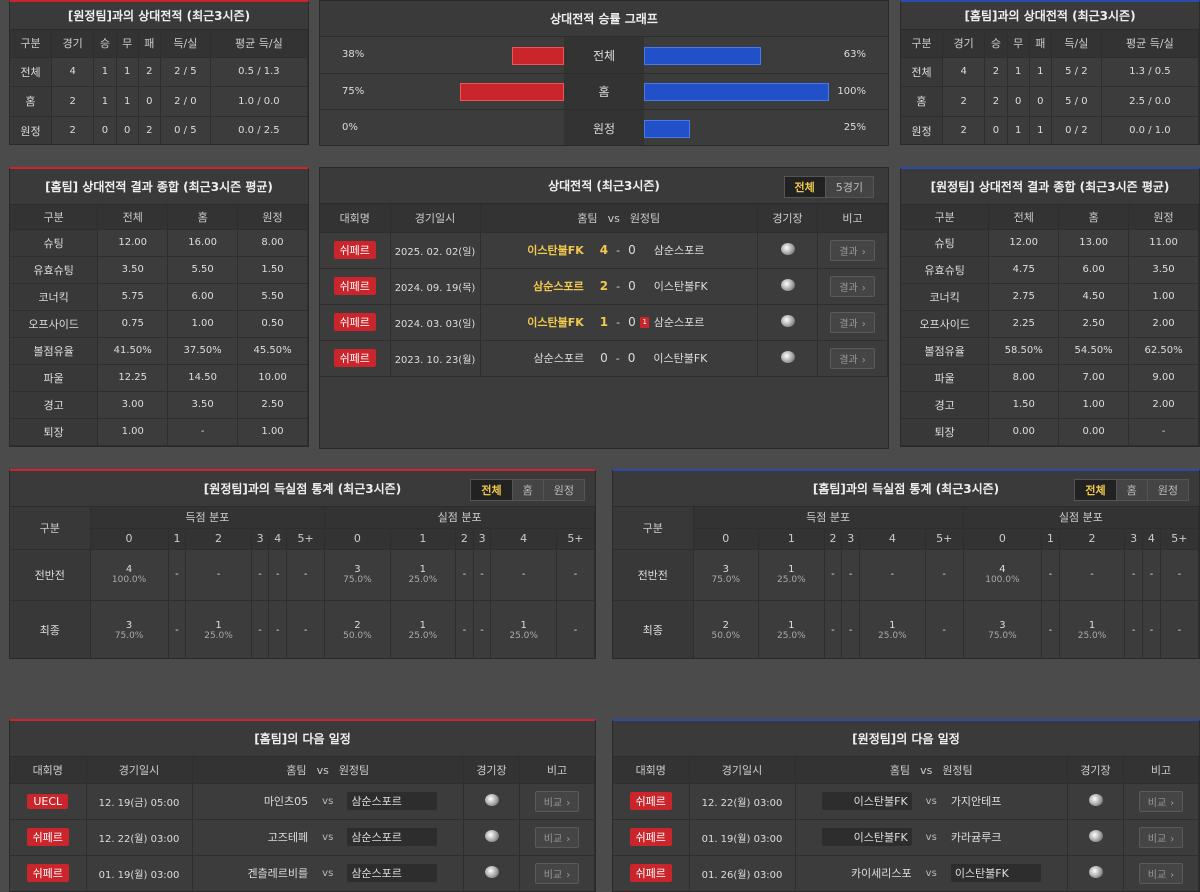 The image size is (1200, 892). Describe the element at coordinates (680, 358) in the screenshot. I see `away-team: 이스탄불FK` at that location.